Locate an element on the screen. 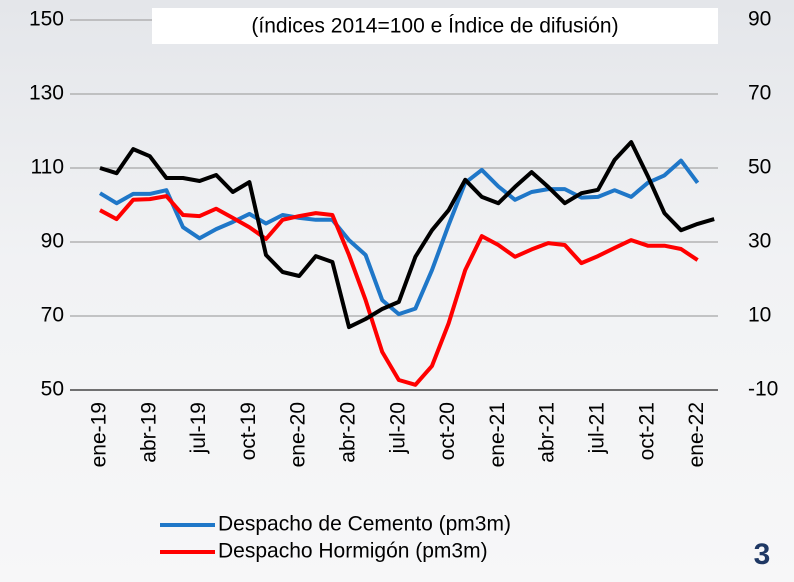 This screenshot has height=582, width=794. x-tick-label: ene-22 is located at coordinates (696, 434).